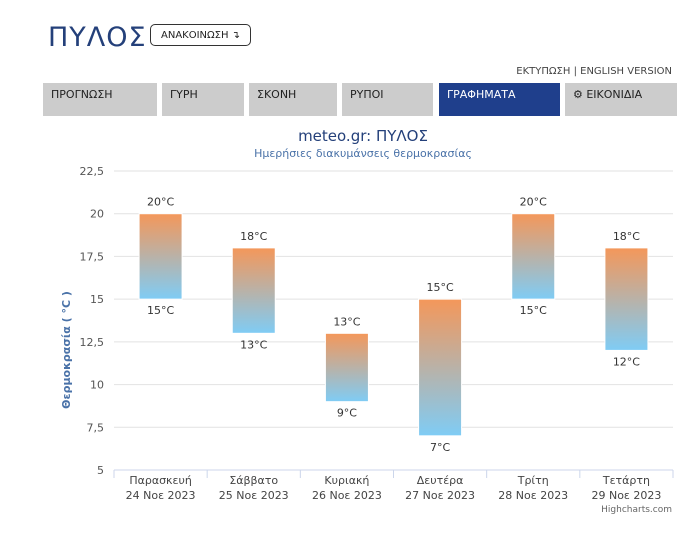  I want to click on low-temp-label: 7°C, so click(440, 447).